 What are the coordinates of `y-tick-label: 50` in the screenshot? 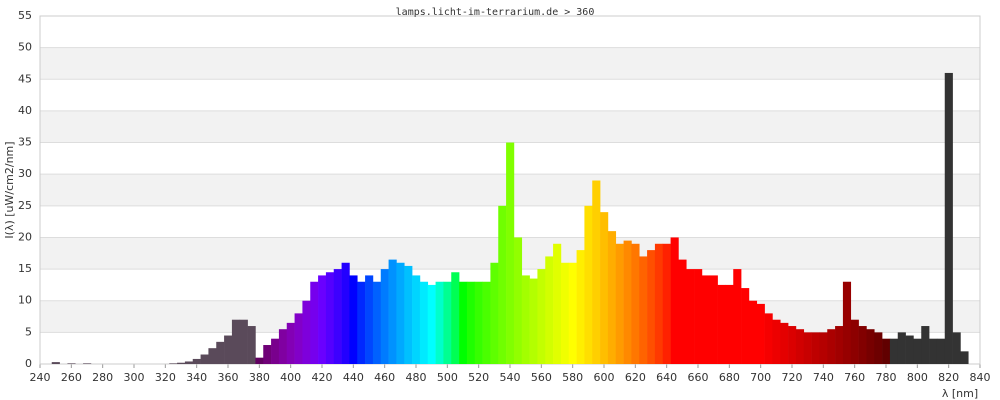 It's located at (25, 47).